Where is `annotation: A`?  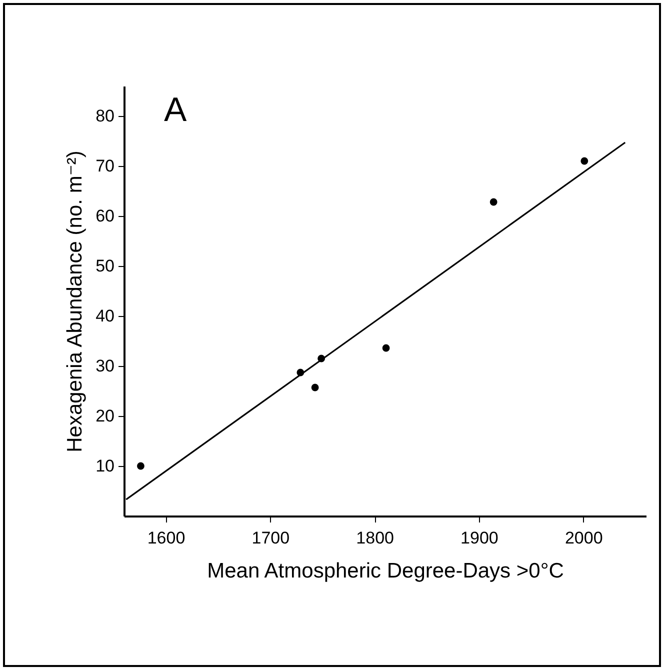 annotation: A is located at coordinates (175, 110).